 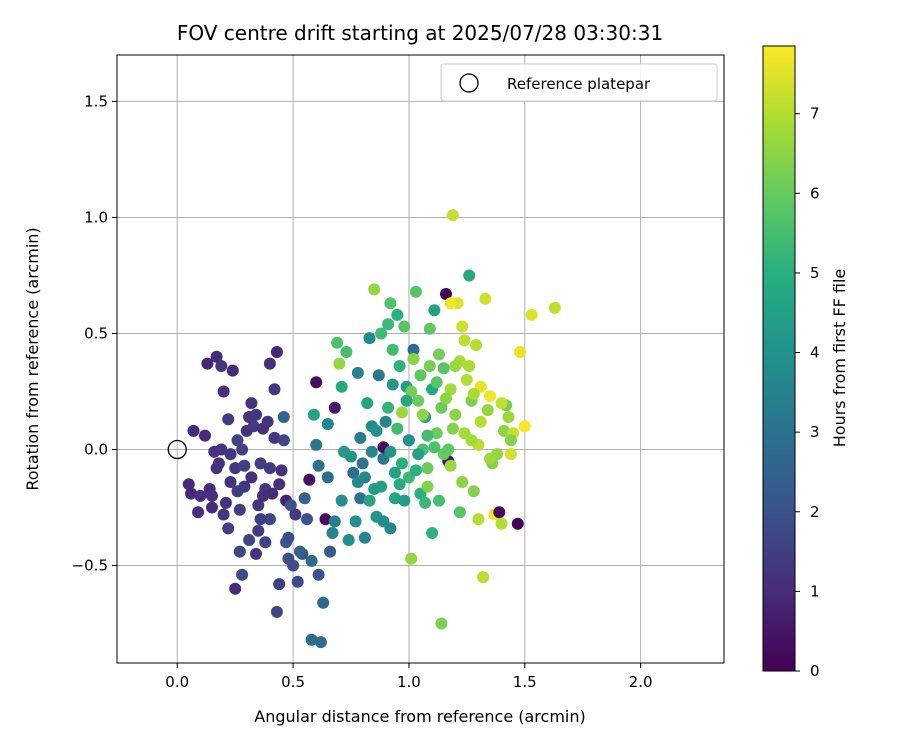 I want to click on y-tick-label: 1.0, so click(x=96, y=217).